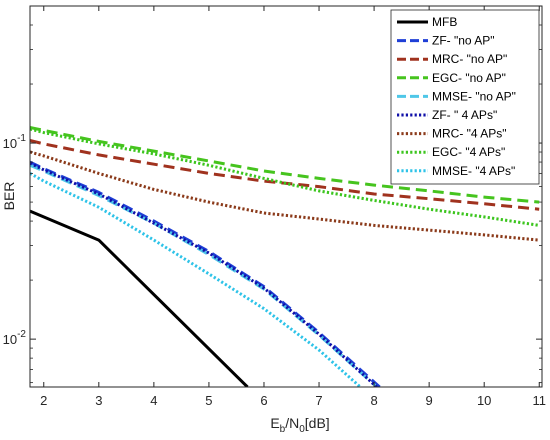 The height and width of the screenshot is (440, 550). What do you see at coordinates (317, 423) in the screenshot?
I see `x-axis-title-tail: [dB]` at bounding box center [317, 423].